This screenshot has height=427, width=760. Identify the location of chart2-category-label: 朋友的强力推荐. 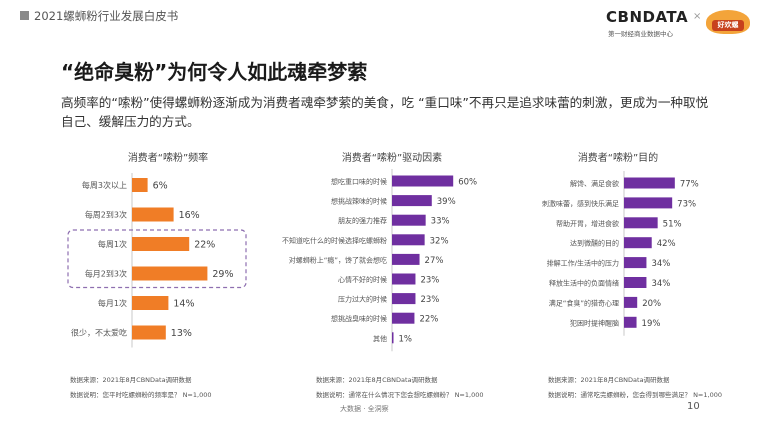
(362, 220).